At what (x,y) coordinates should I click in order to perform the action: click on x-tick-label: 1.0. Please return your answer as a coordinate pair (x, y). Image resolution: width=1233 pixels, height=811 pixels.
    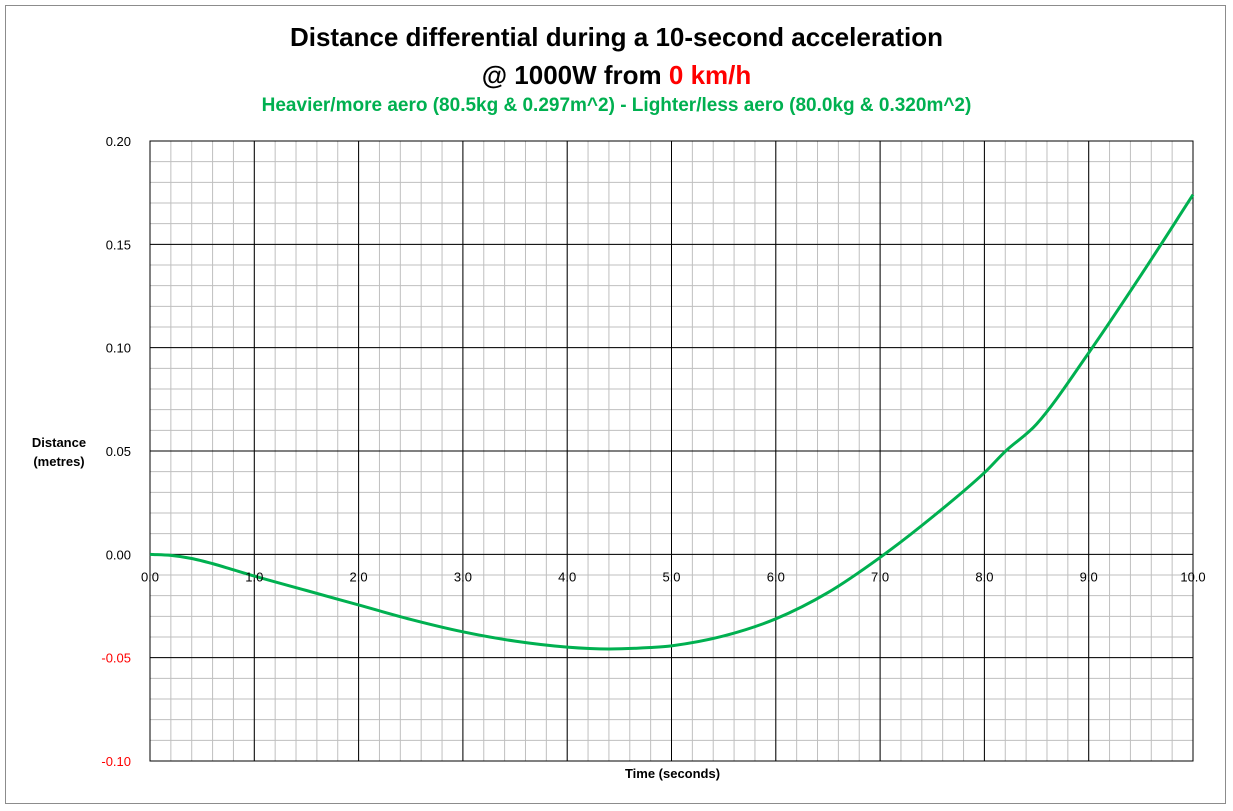
    Looking at the image, I should click on (254, 576).